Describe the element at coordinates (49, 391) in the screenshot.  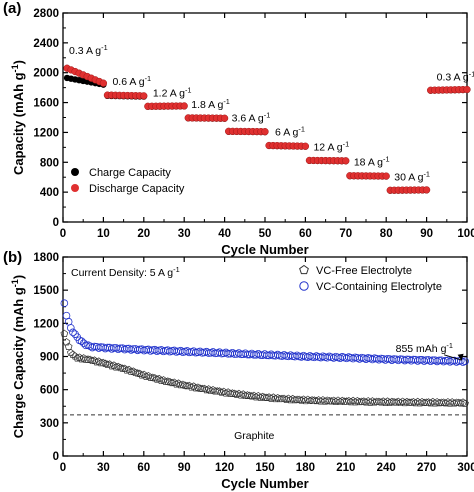
I see `y-tick-label: 600` at that location.